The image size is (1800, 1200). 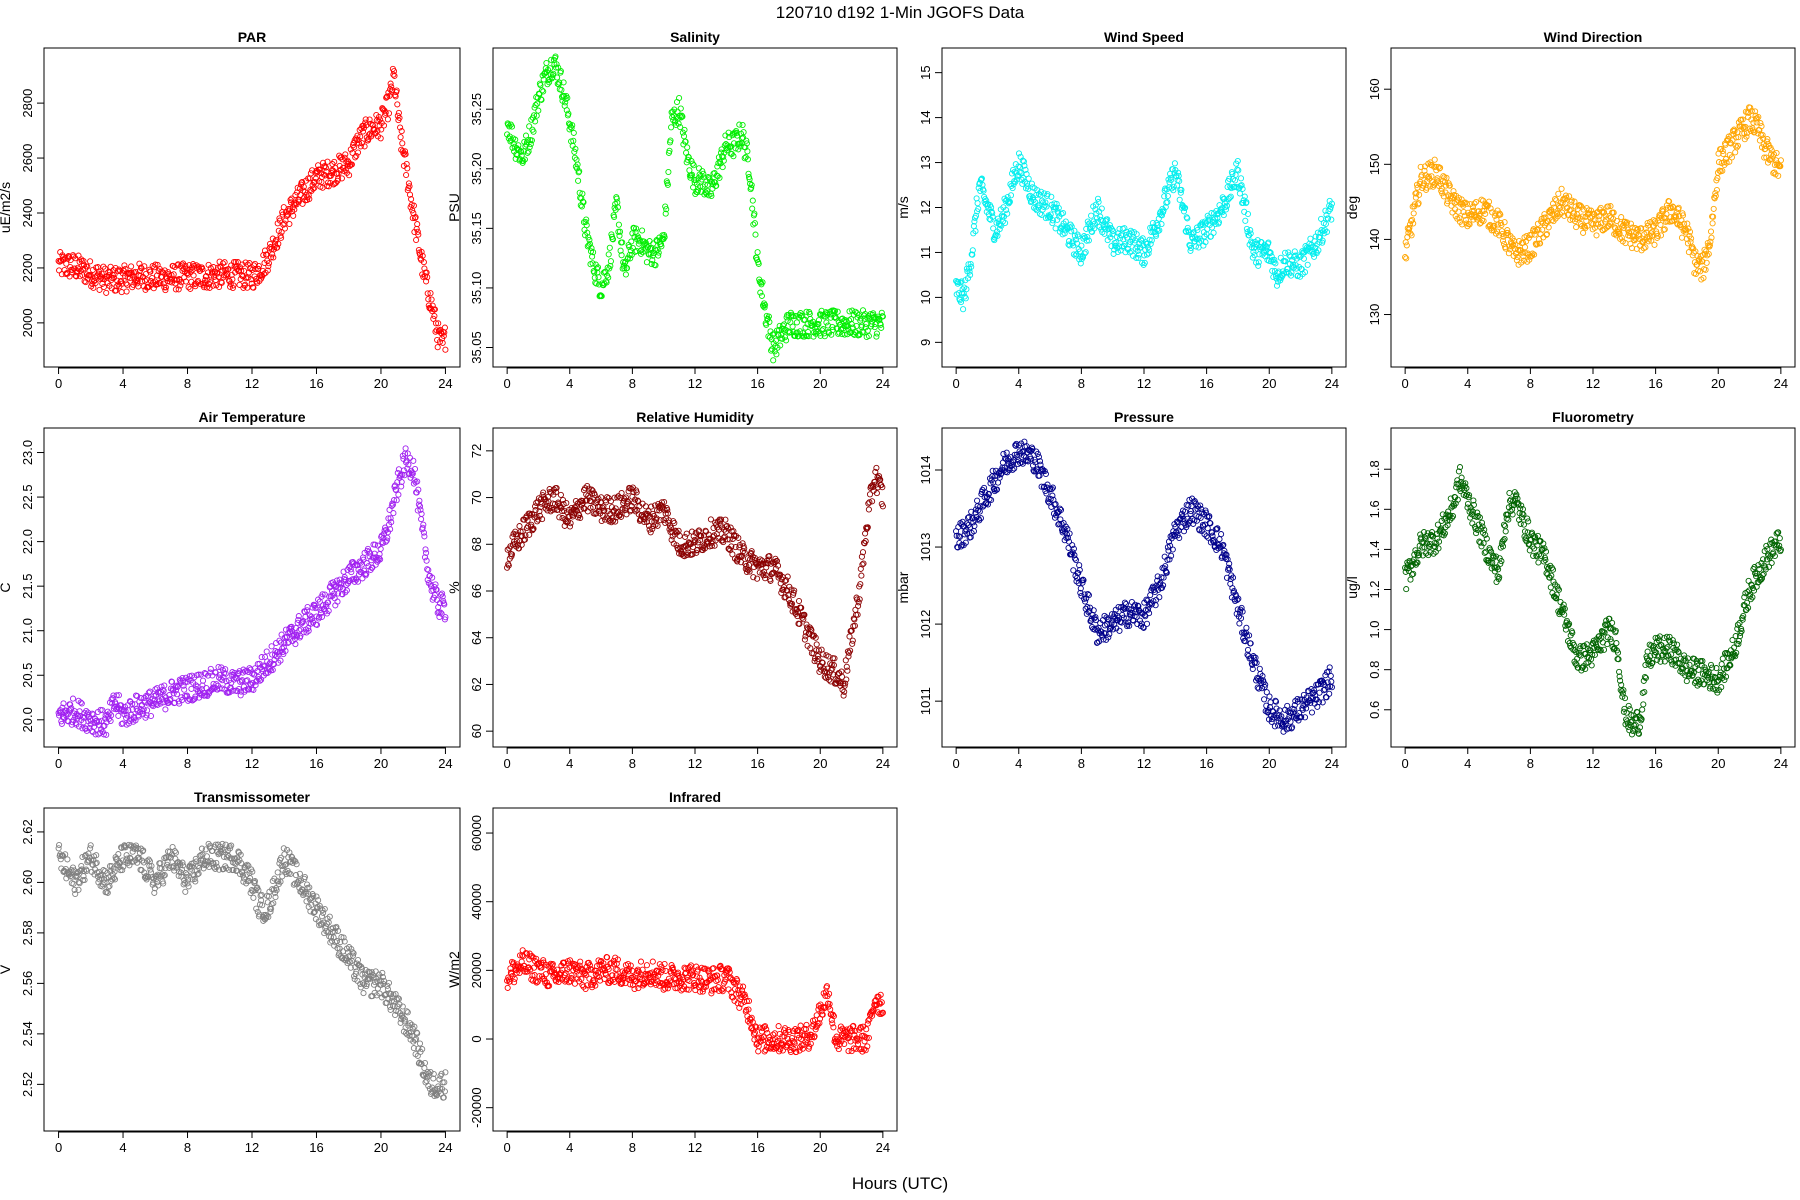 What do you see at coordinates (507, 763) in the screenshot?
I see `x-tick-label: 0` at bounding box center [507, 763].